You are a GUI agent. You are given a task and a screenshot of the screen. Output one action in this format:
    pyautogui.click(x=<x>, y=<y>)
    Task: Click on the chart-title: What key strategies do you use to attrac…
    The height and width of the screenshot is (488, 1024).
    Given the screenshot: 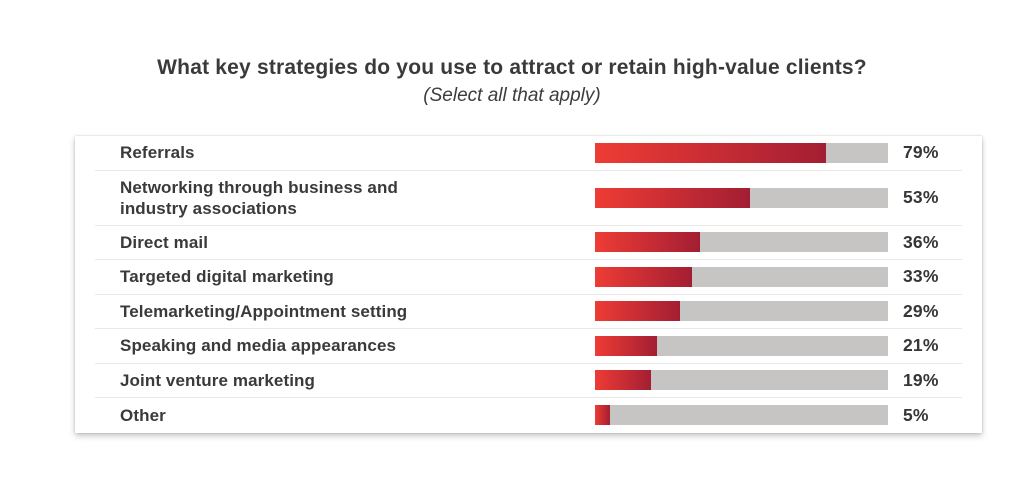 What is the action you would take?
    pyautogui.click(x=512, y=68)
    